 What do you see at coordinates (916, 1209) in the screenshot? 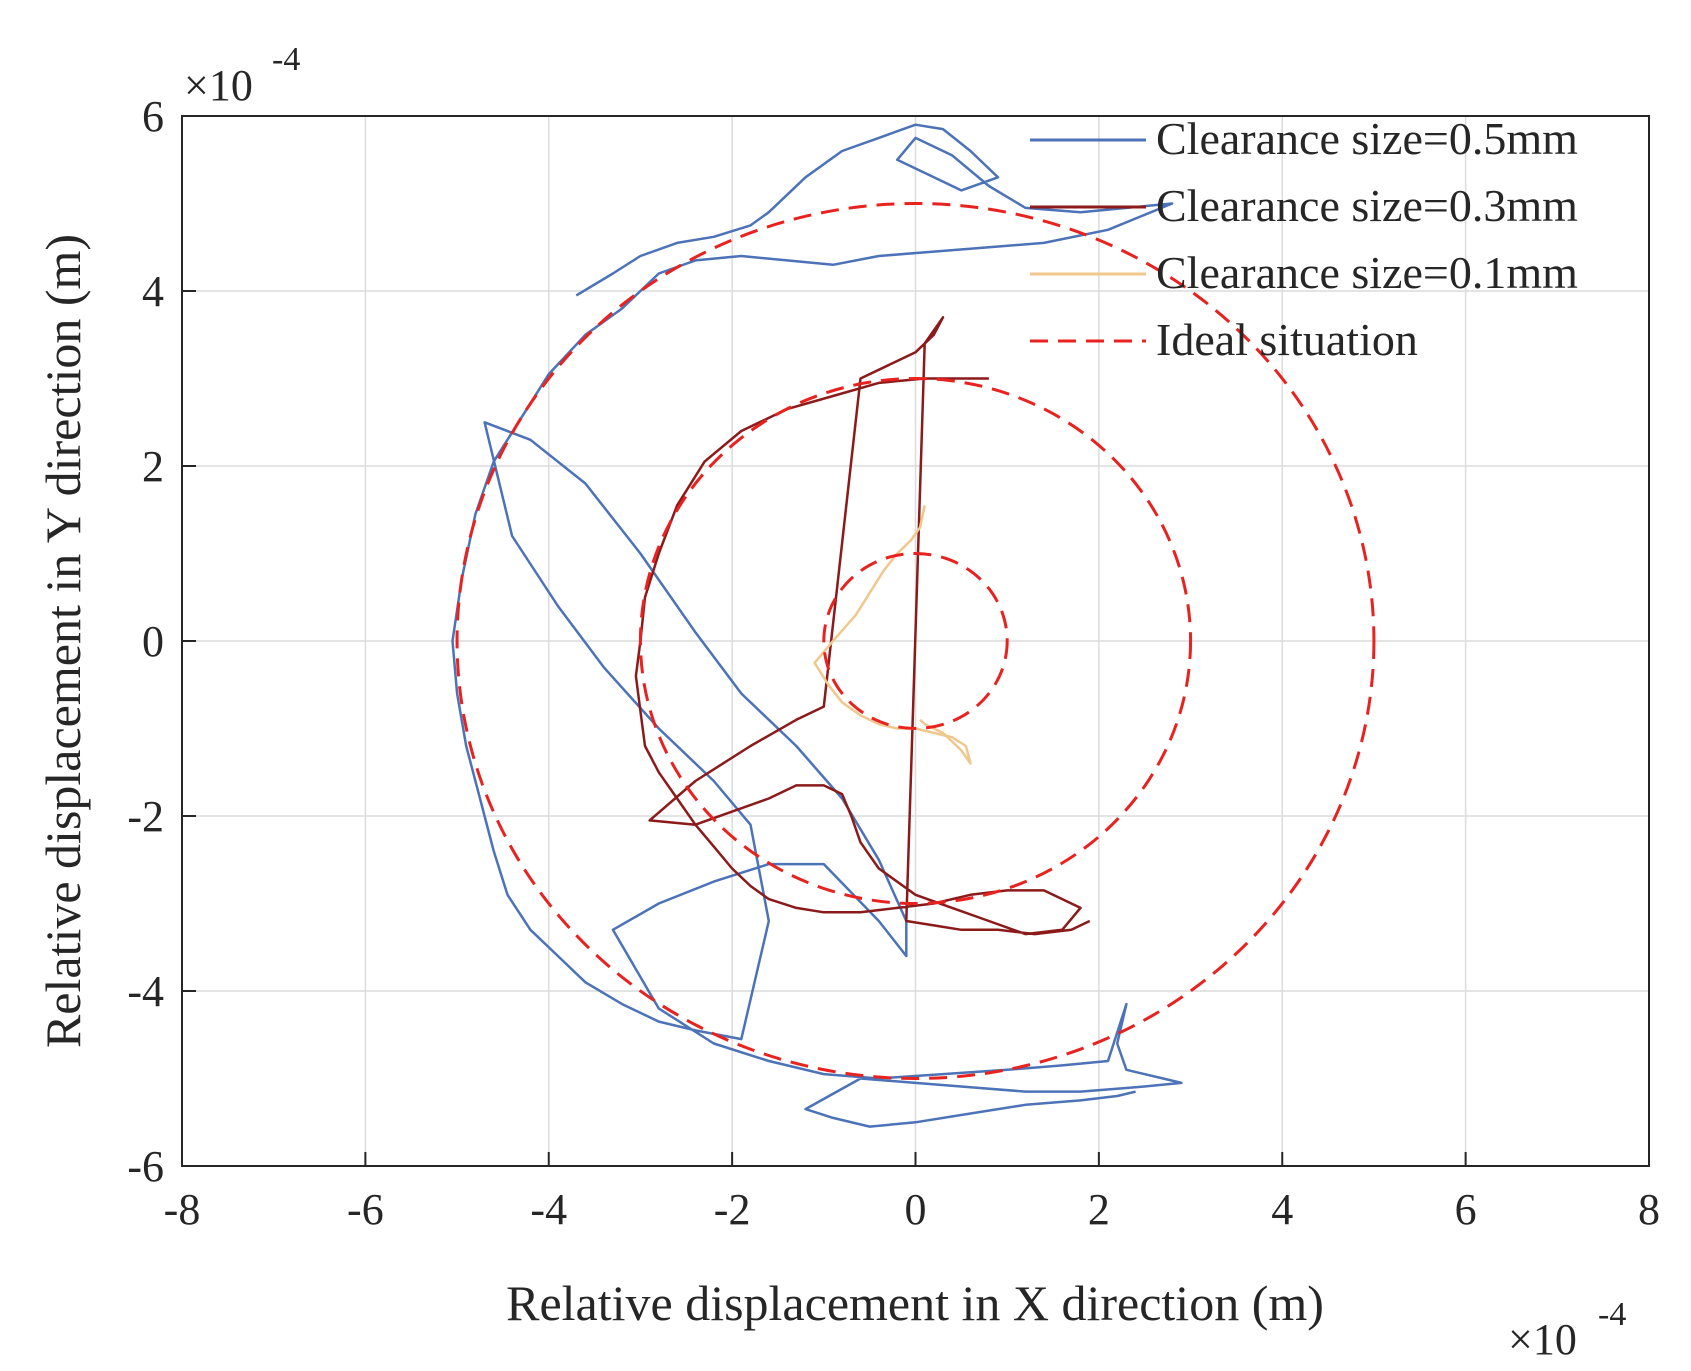
I see `x-tick-label: 0` at bounding box center [916, 1209].